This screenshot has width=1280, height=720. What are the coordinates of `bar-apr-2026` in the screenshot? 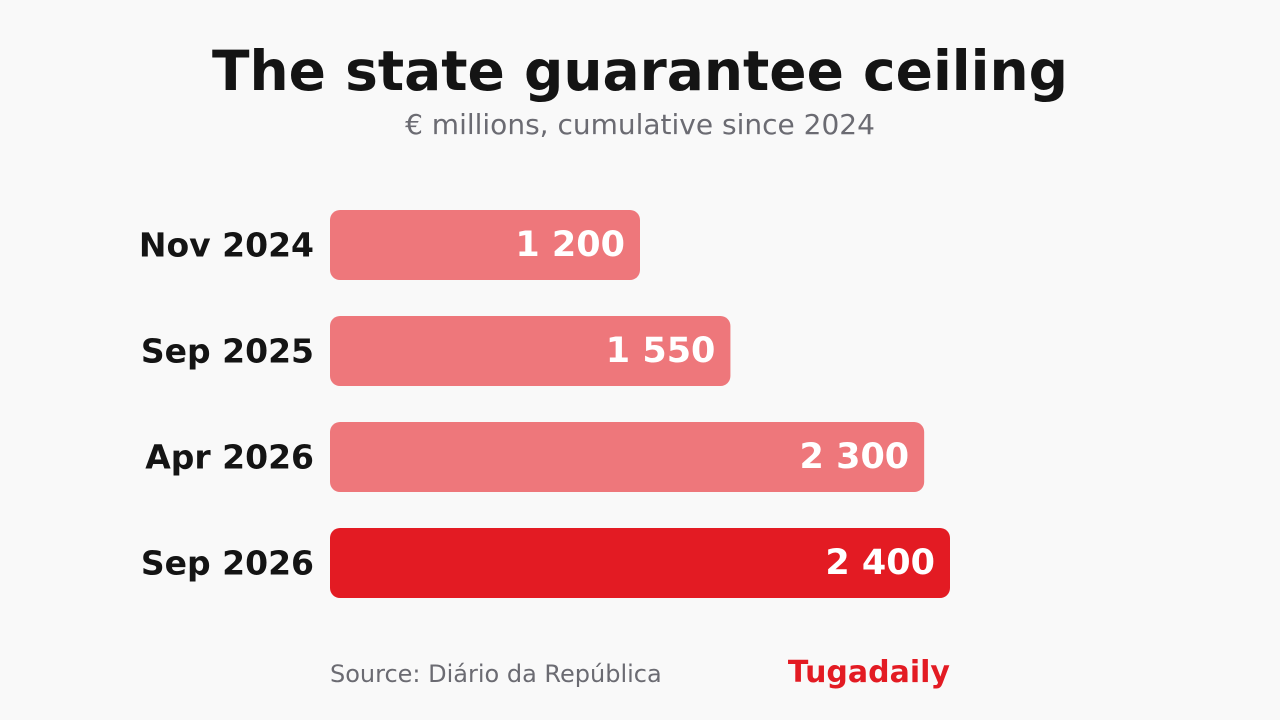 It's located at (627, 457).